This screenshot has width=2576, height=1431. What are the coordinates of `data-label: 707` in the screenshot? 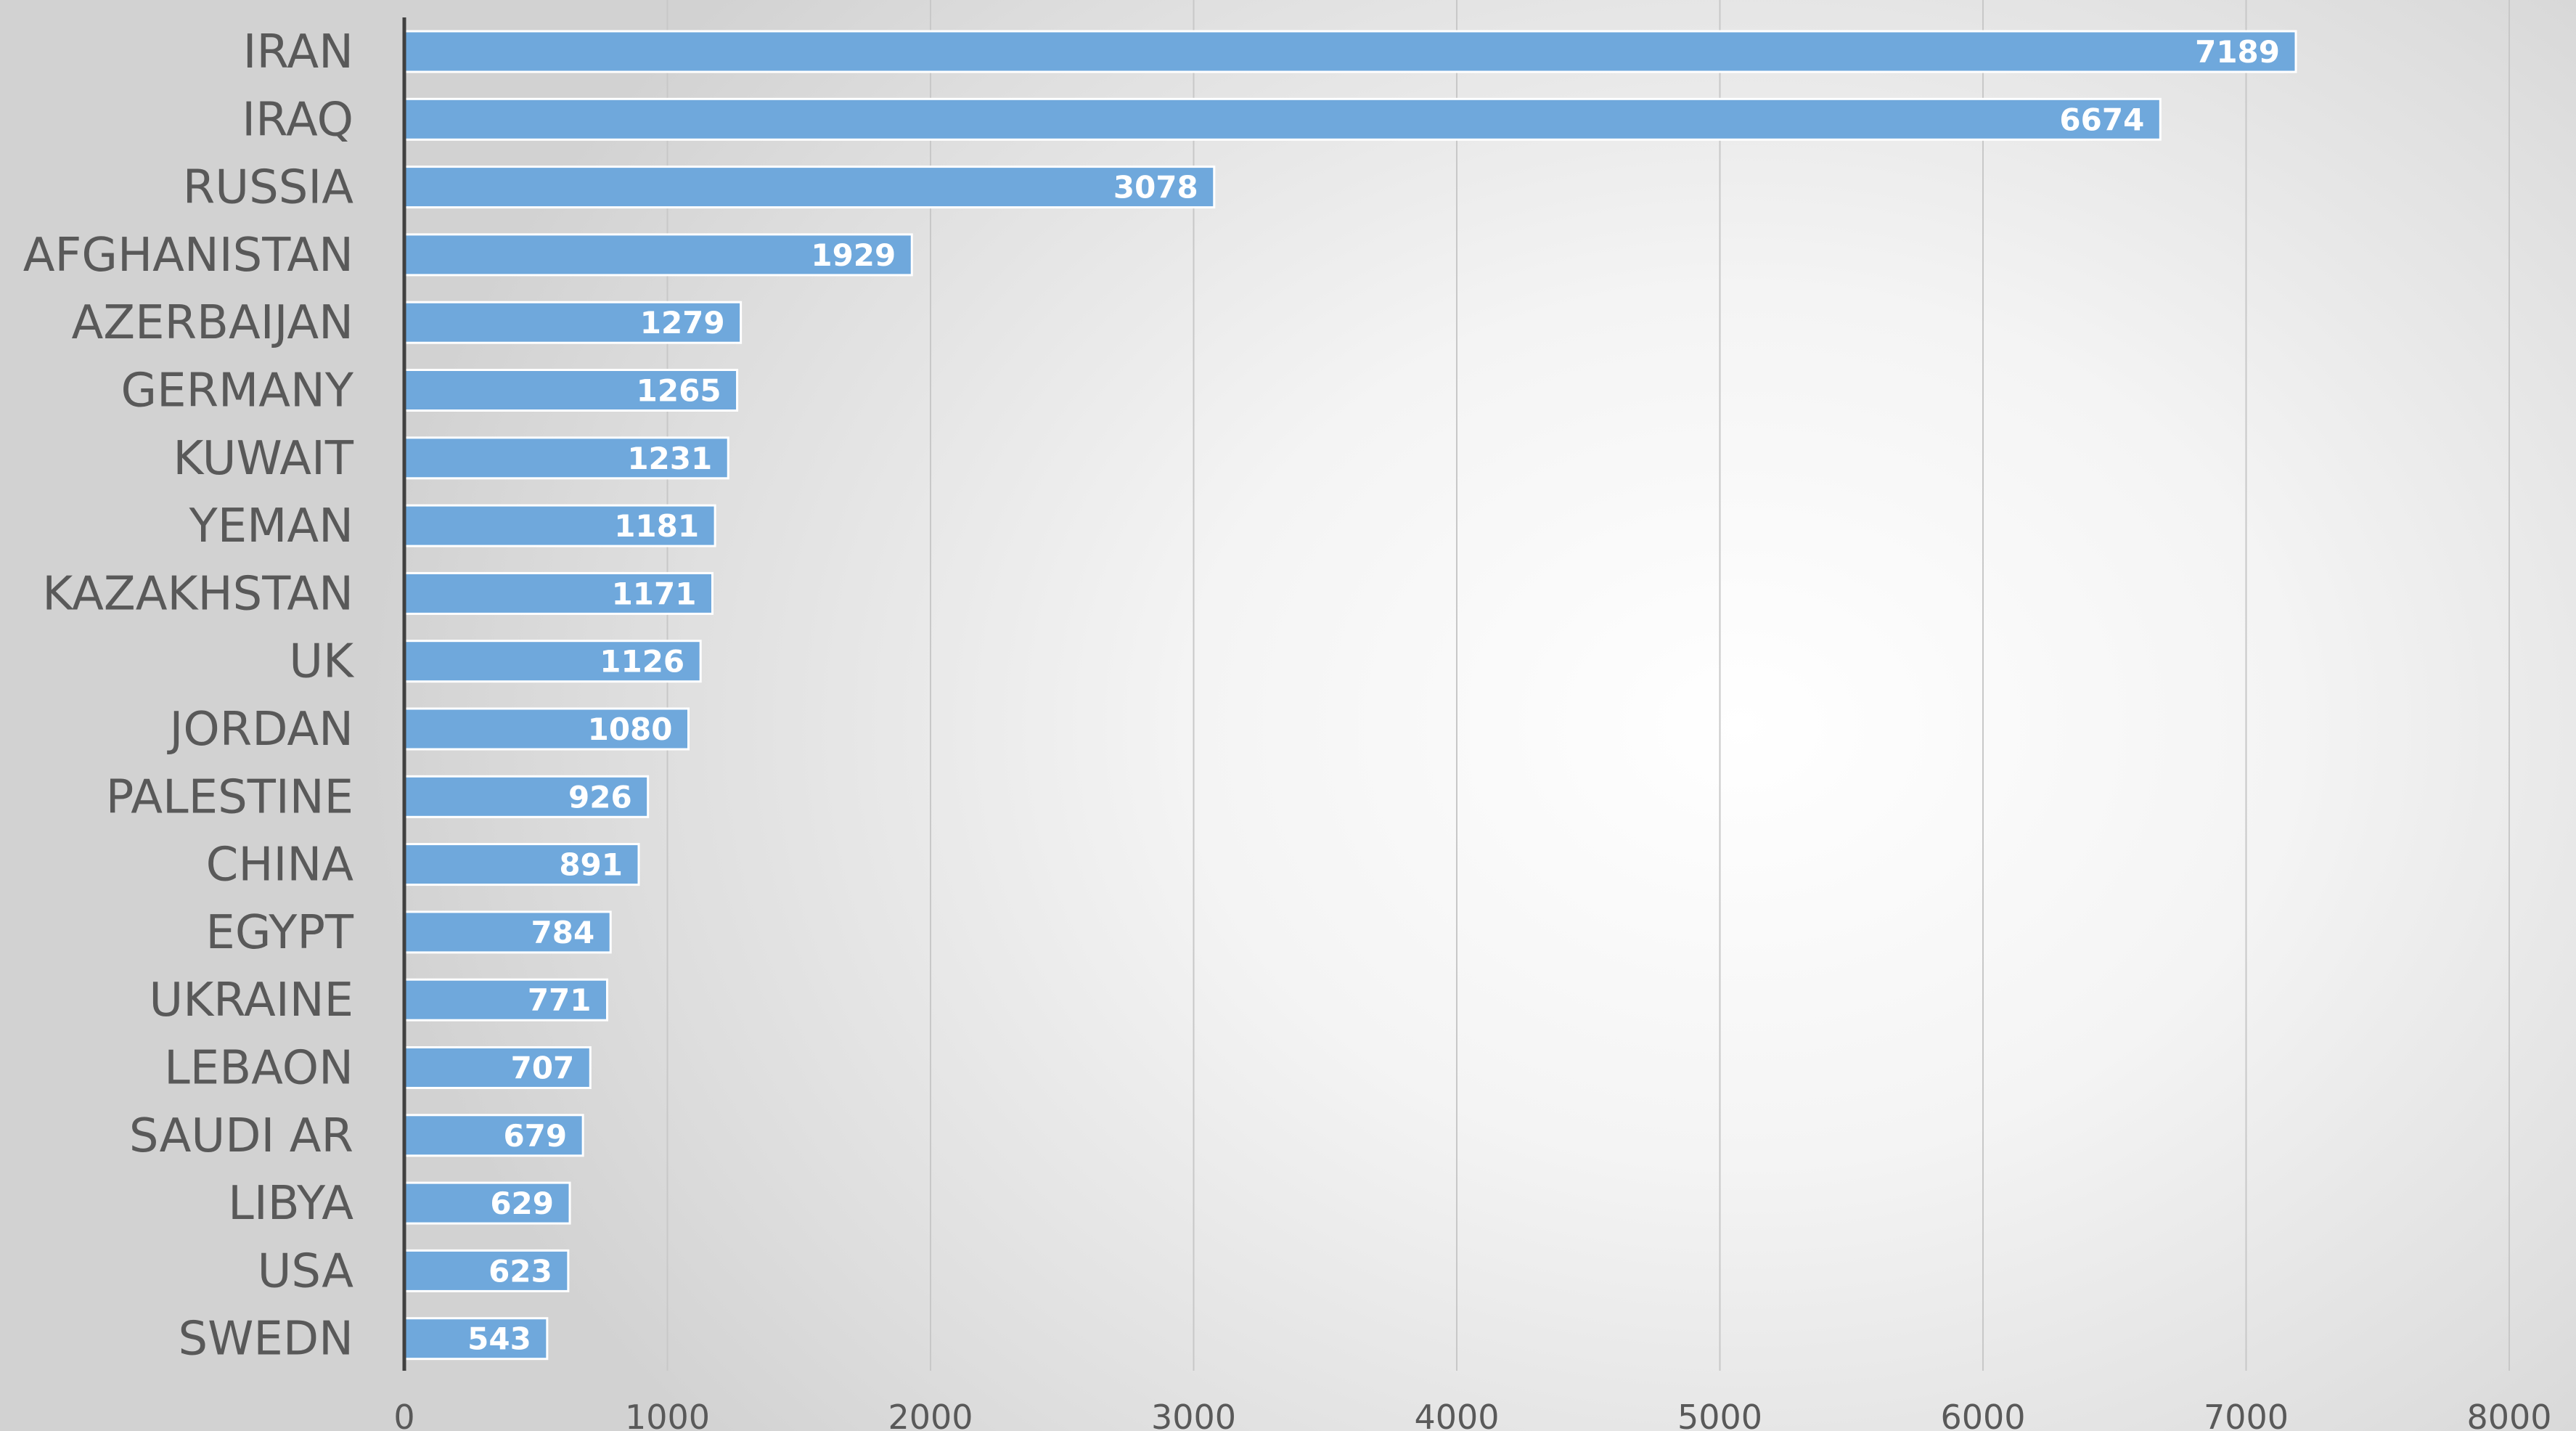 It's located at (543, 1068).